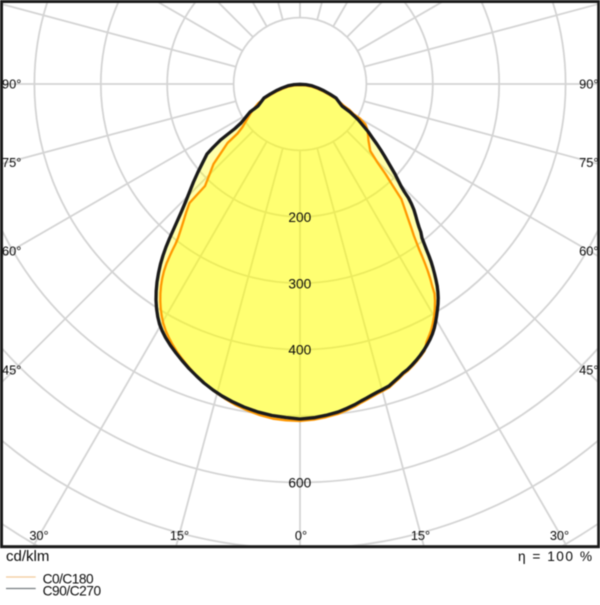 This screenshot has height=605, width=600. What do you see at coordinates (299, 350) in the screenshot?
I see `svg-text: 400` at bounding box center [299, 350].